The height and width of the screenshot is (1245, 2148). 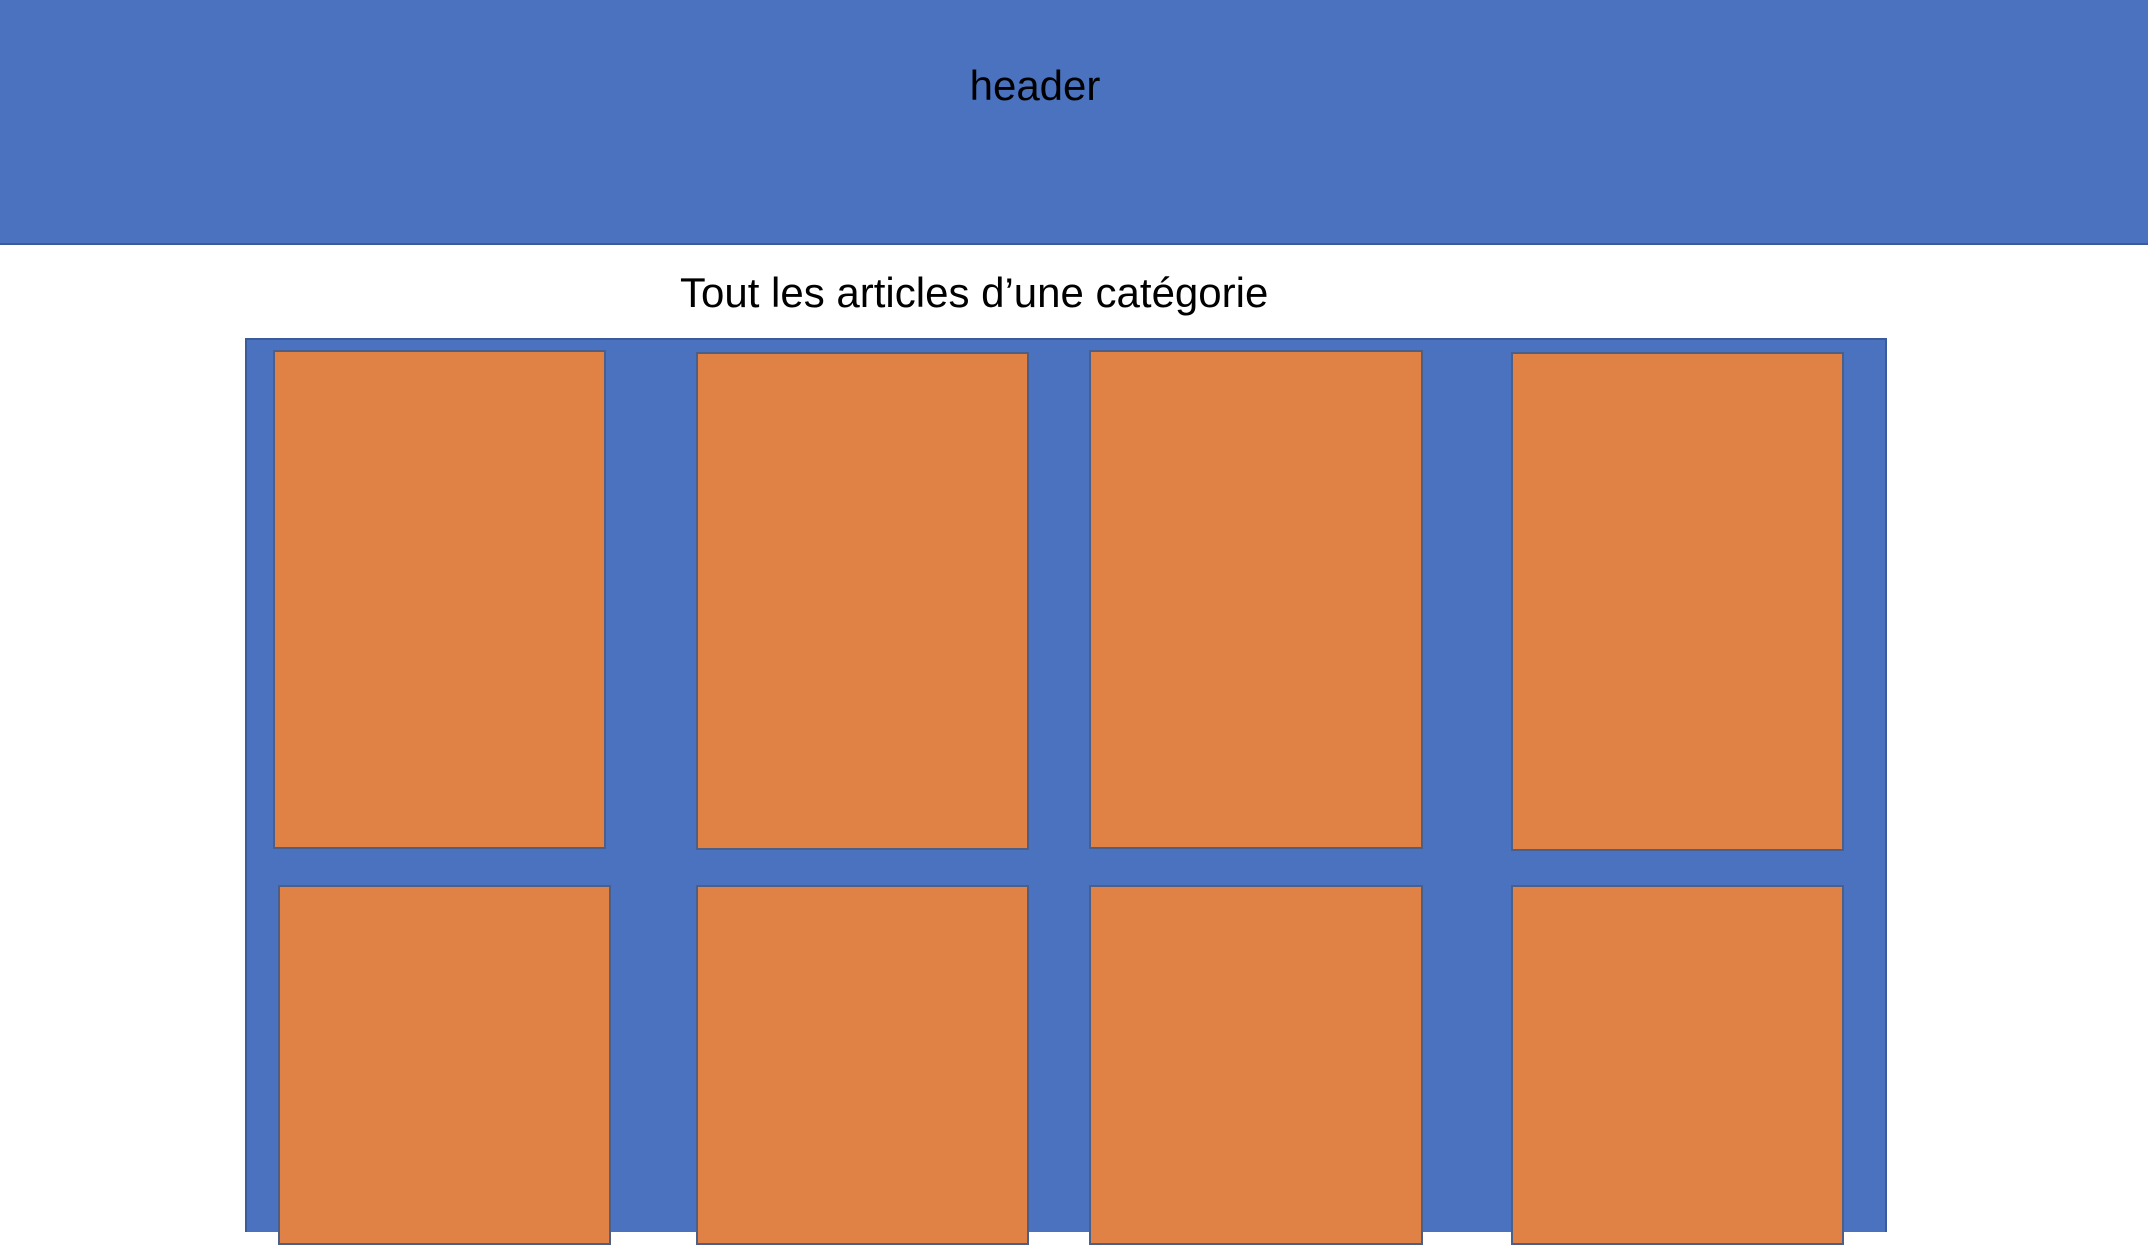 I want to click on header-label: header, so click(x=1035, y=85).